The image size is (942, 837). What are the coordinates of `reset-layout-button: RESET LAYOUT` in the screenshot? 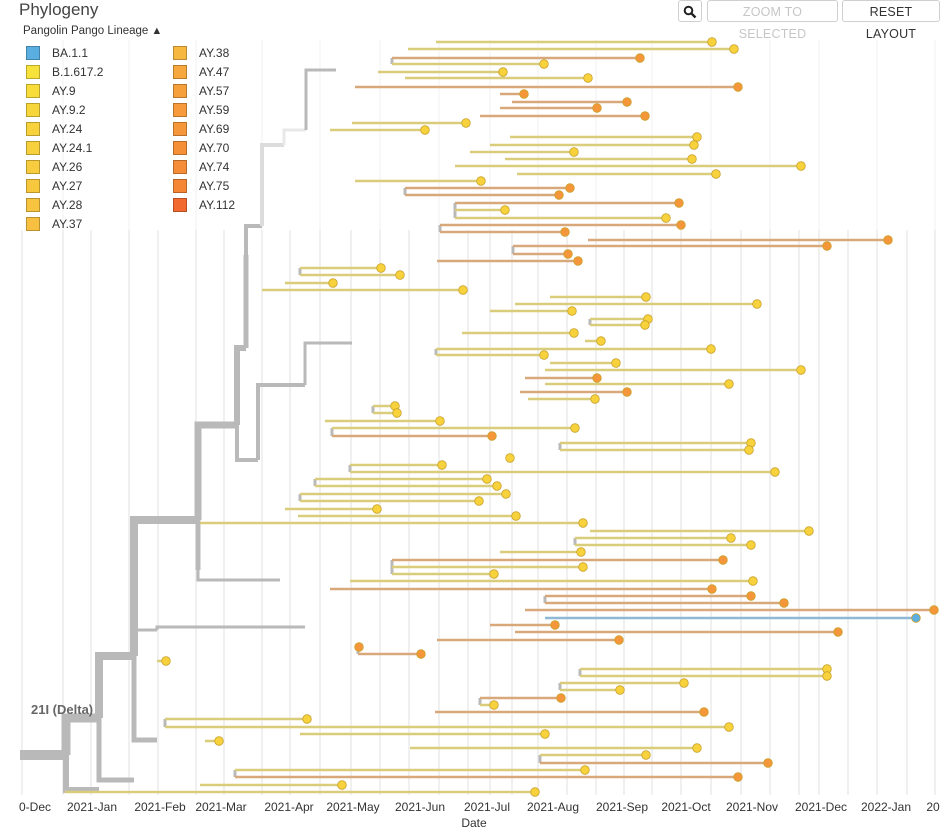 It's located at (891, 20).